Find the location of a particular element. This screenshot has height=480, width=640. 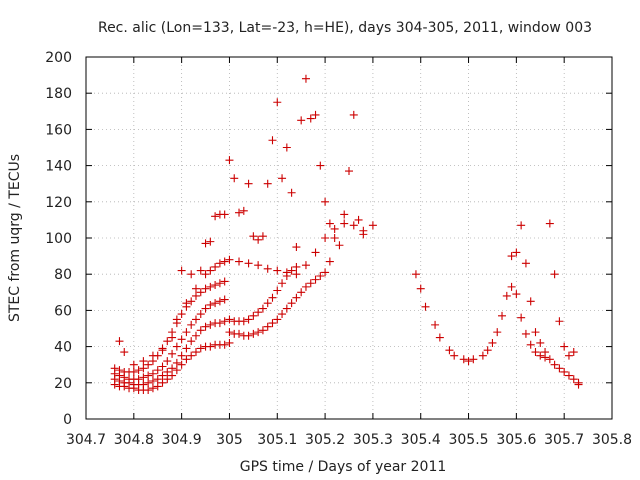

x-tick-label: 305.6 is located at coordinates (516, 440).